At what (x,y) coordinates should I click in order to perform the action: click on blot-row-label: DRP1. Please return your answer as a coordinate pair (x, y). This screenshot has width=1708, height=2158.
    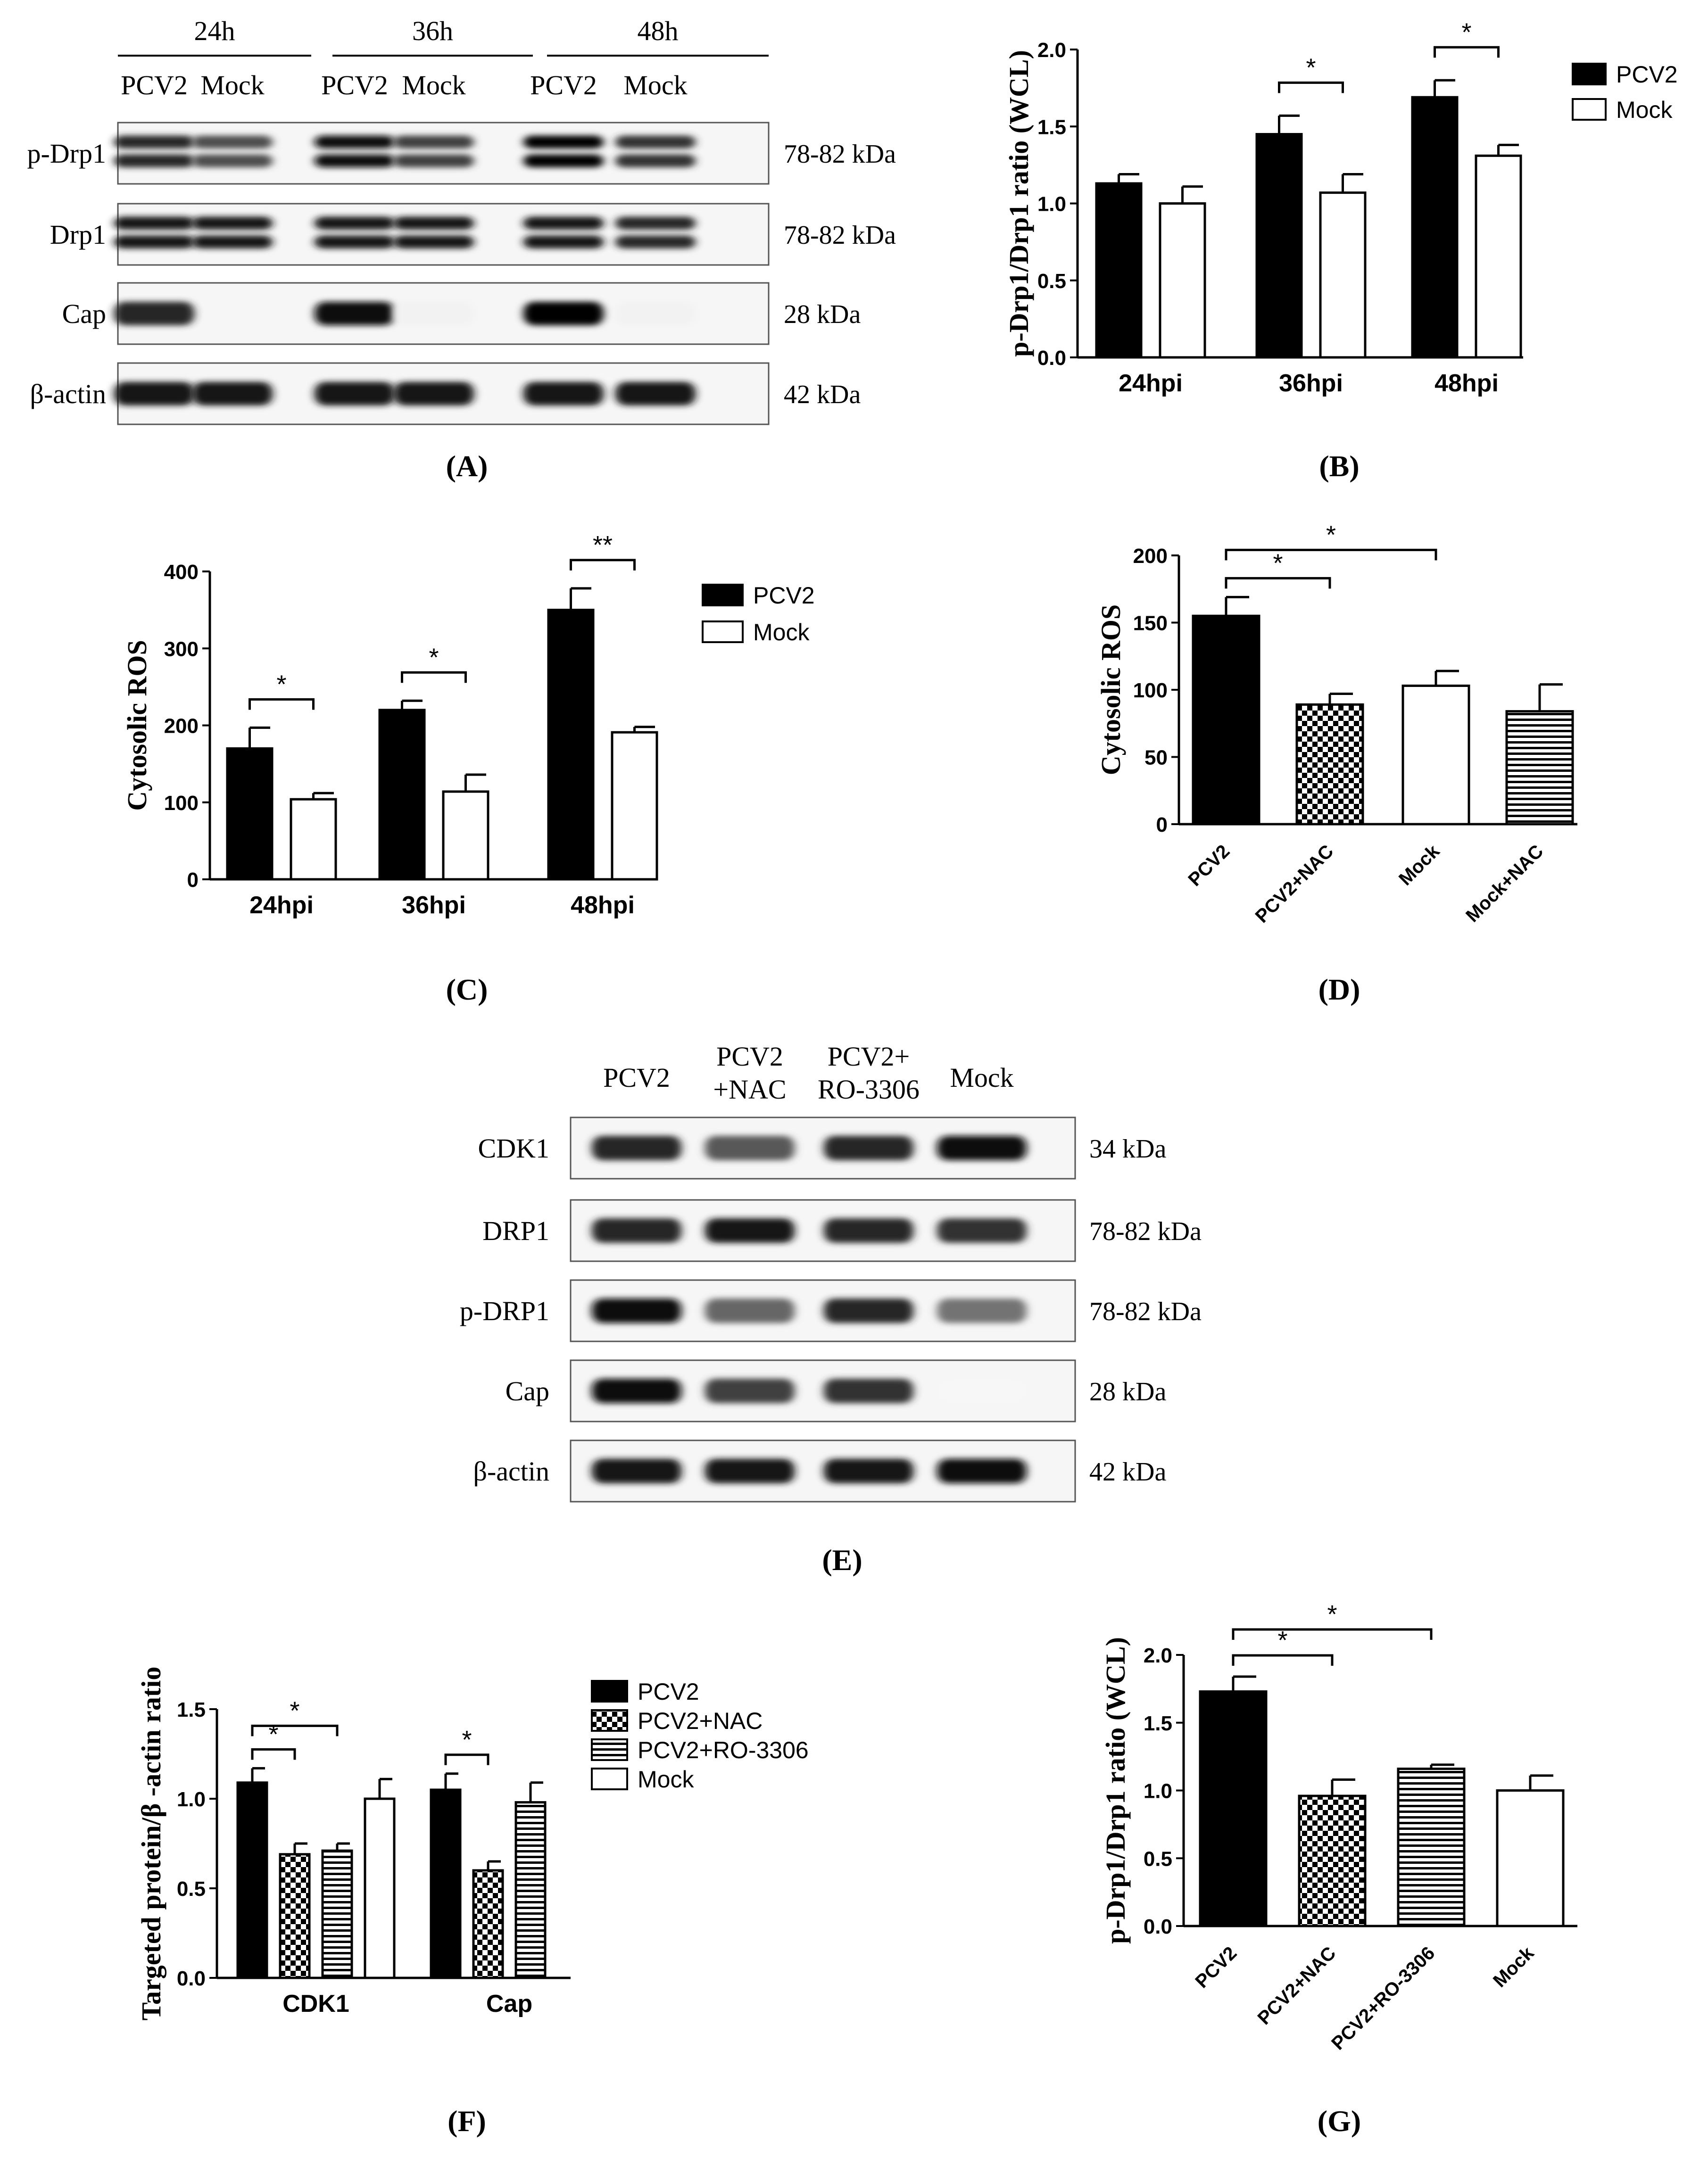
    Looking at the image, I should click on (515, 1231).